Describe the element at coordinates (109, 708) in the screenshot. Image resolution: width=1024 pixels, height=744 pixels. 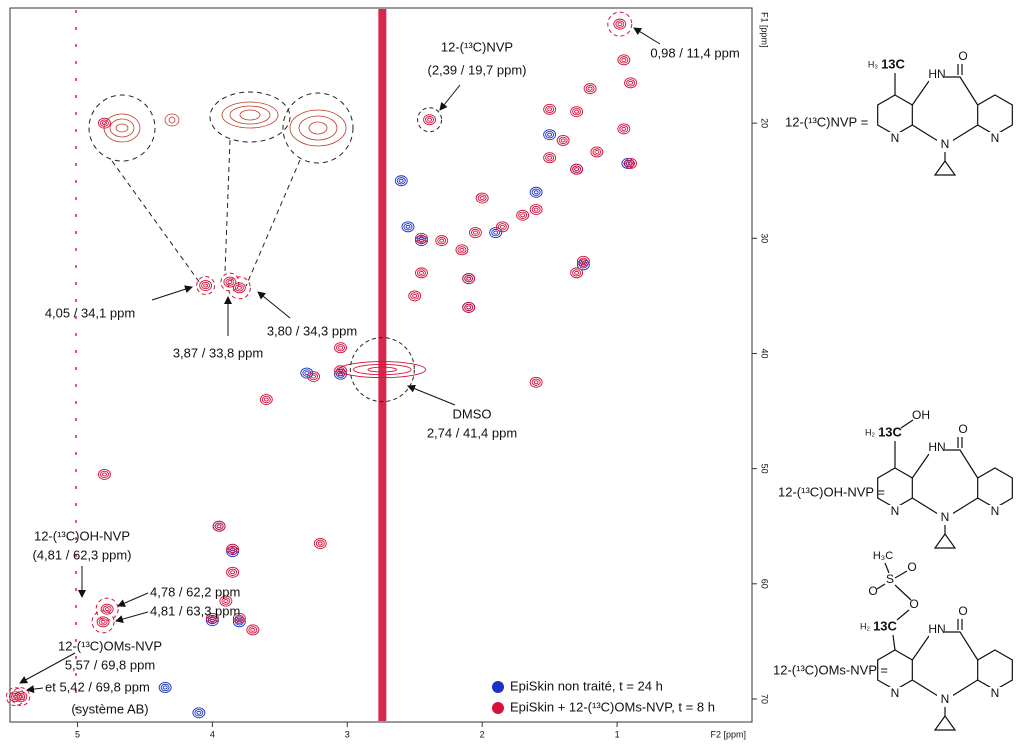
I see `annotation: (système AB)` at that location.